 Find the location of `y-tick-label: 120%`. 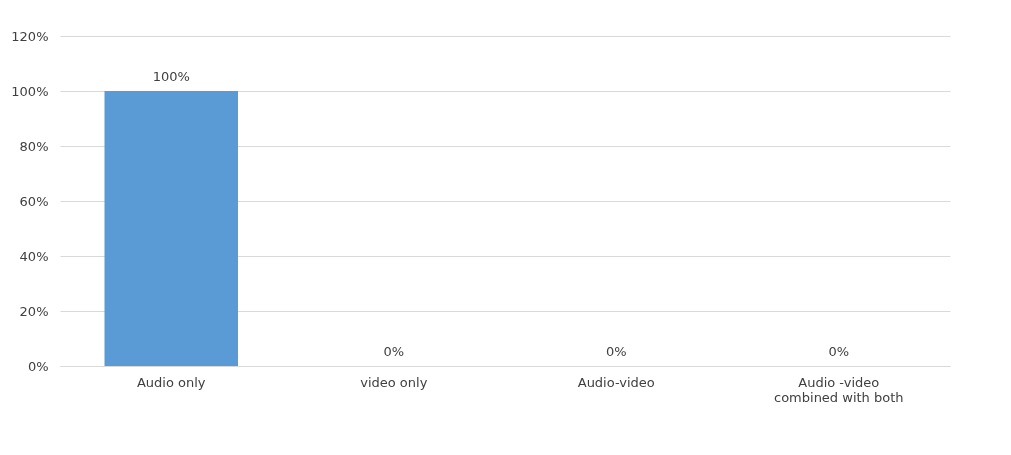

y-tick-label: 120% is located at coordinates (30, 36).